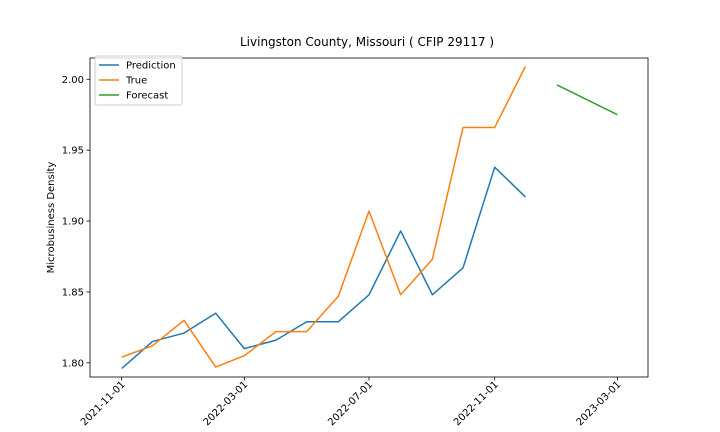  Describe the element at coordinates (51, 218) in the screenshot. I see `y-axis-label: Microbusiness Density` at that location.